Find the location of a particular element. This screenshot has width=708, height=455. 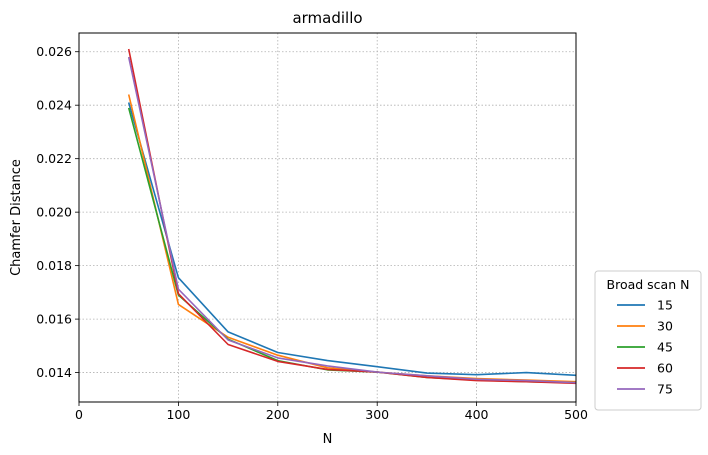

legend-items: 15 30 45 60 75 is located at coordinates (645, 347).